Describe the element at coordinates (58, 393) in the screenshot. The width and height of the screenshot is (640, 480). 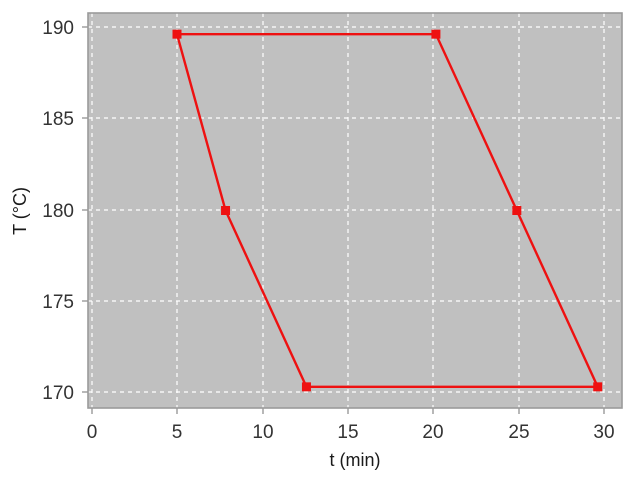
I see `y-tick-label: 170` at that location.